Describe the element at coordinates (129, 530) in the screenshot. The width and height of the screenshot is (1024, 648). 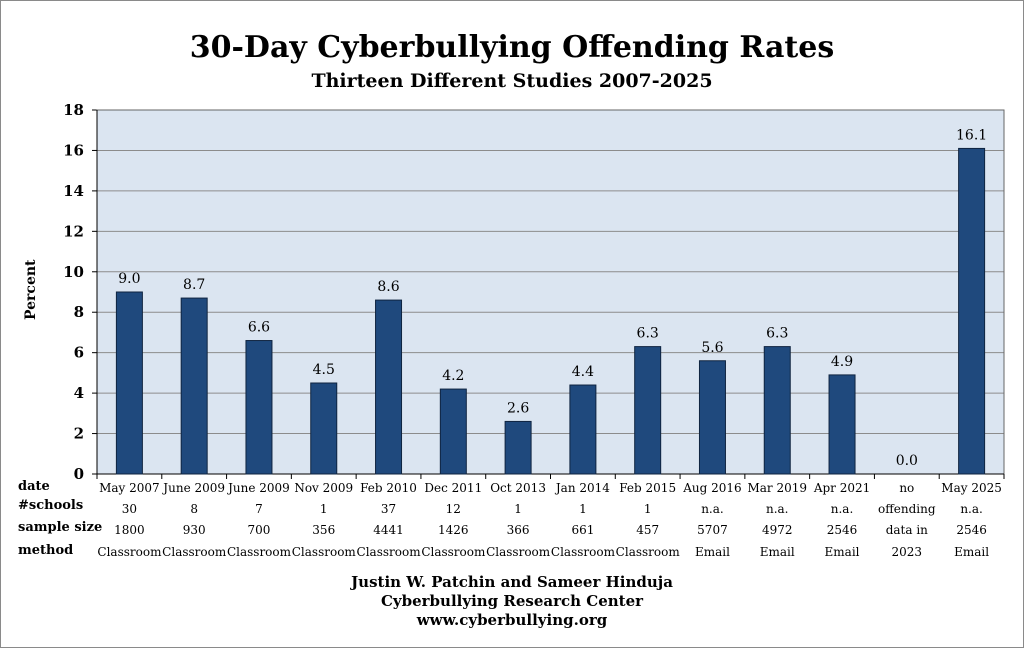
I see `sample-size-cell: 1800` at that location.